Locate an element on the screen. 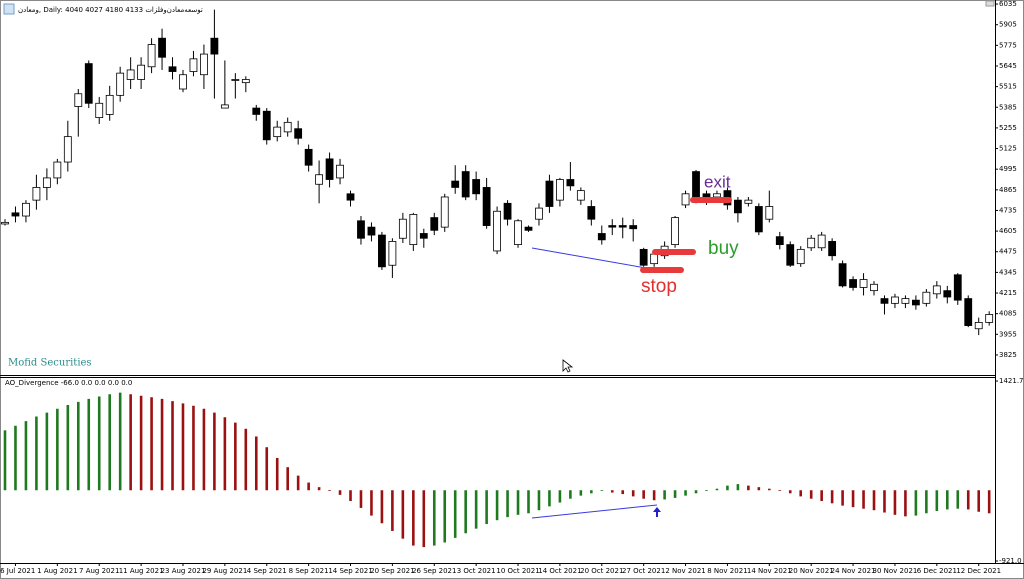 The image size is (1024, 579). y-tick-label: 5255 is located at coordinates (1008, 128).